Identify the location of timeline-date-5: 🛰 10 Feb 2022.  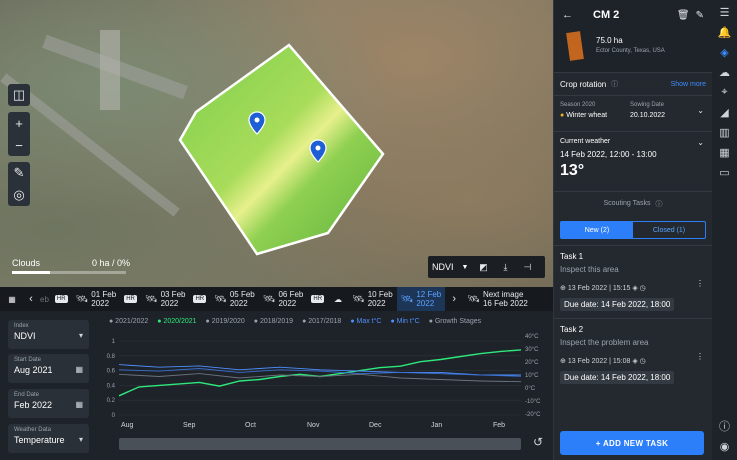
(372, 299).